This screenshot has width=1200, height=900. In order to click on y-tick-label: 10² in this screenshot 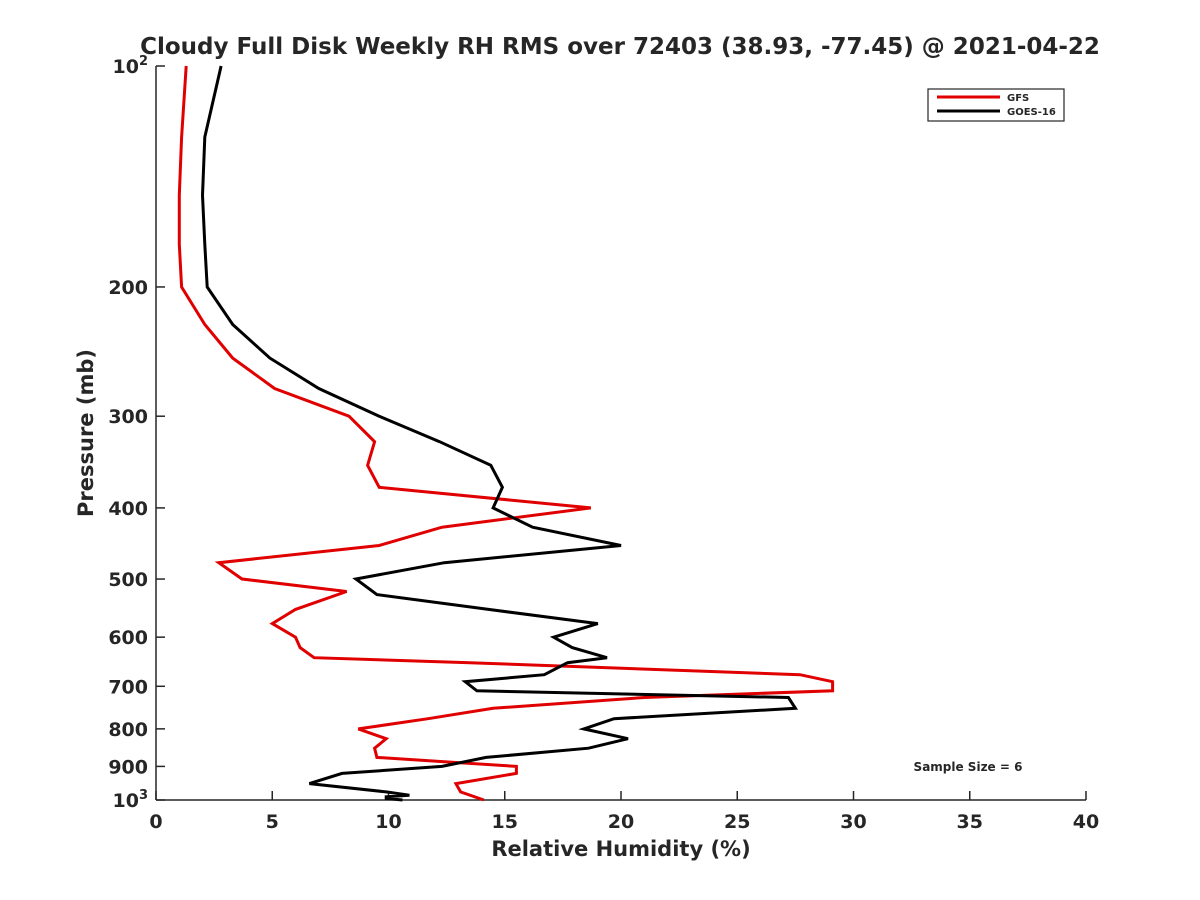, I will do `click(131, 66)`.